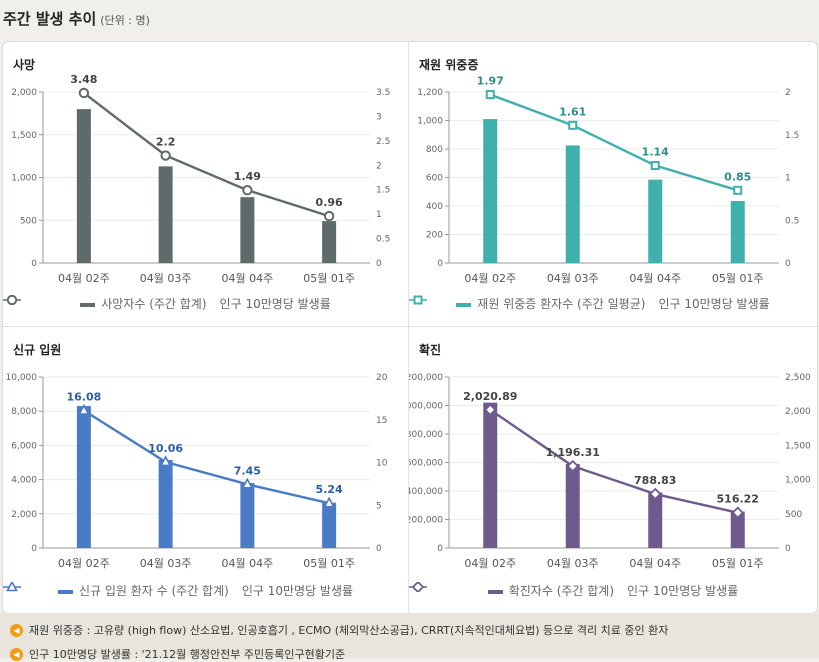 The width and height of the screenshot is (819, 662). What do you see at coordinates (798, 481) in the screenshot?
I see `y-right-tick-label: 1,000` at bounding box center [798, 481].